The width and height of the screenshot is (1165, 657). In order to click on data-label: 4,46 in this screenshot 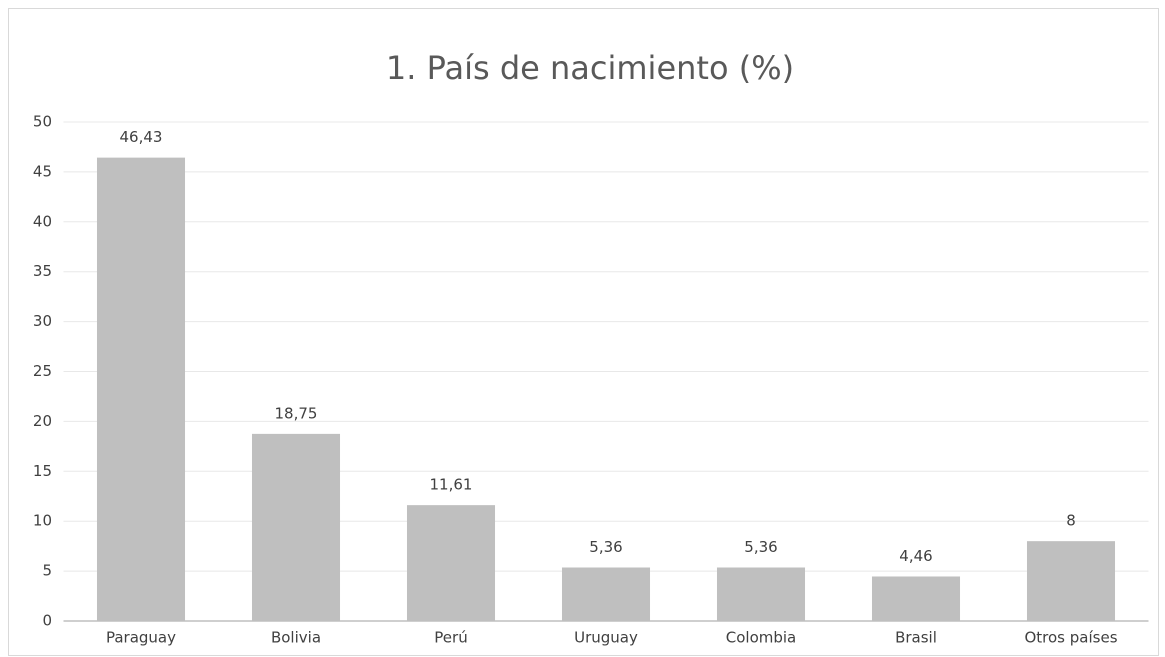, I will do `click(915, 556)`.